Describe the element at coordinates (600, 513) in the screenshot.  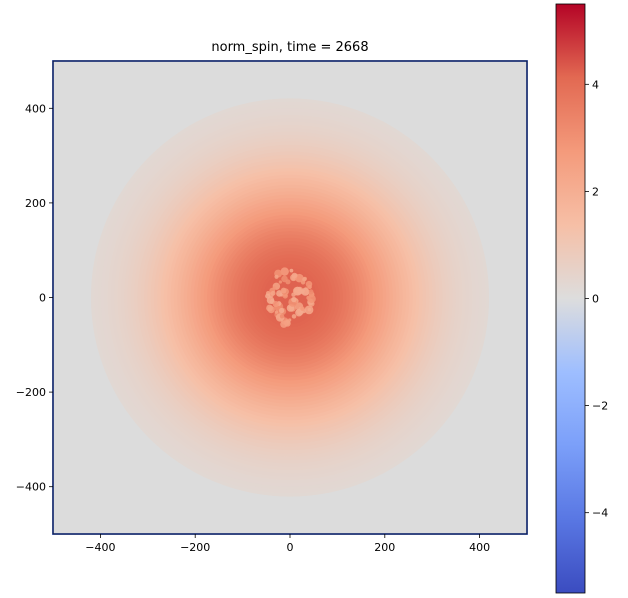
I see `colorbar-tick-label: −4` at that location.